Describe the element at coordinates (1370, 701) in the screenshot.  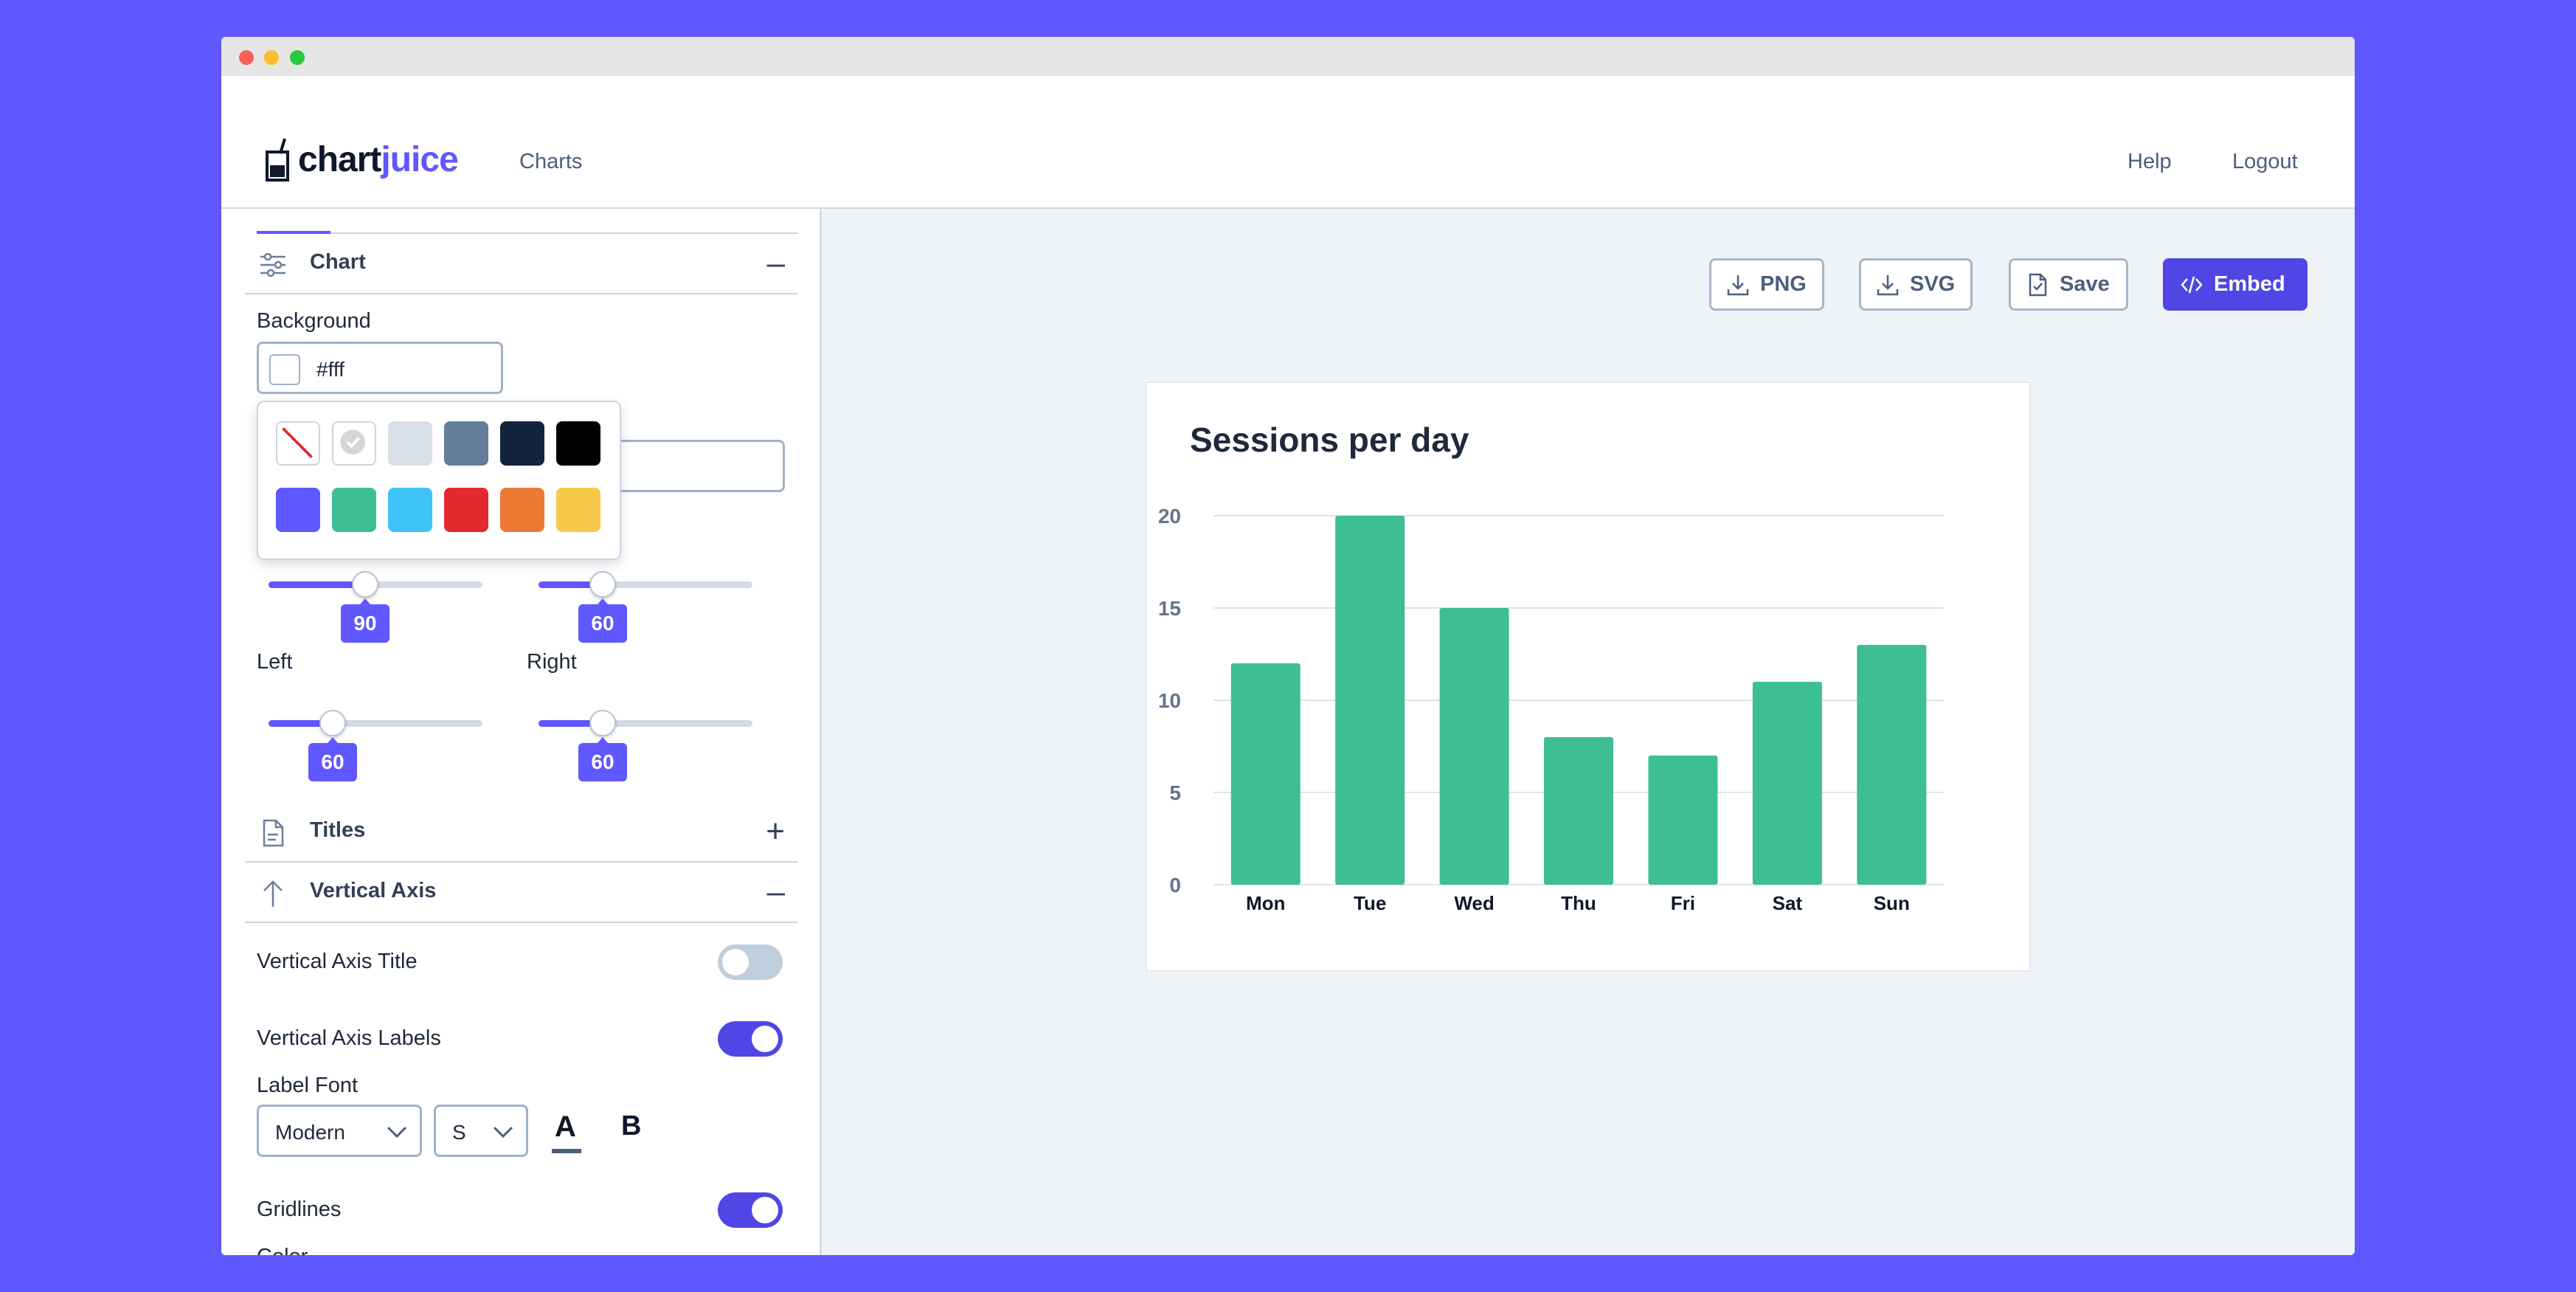
I see `bar-tue` at that location.